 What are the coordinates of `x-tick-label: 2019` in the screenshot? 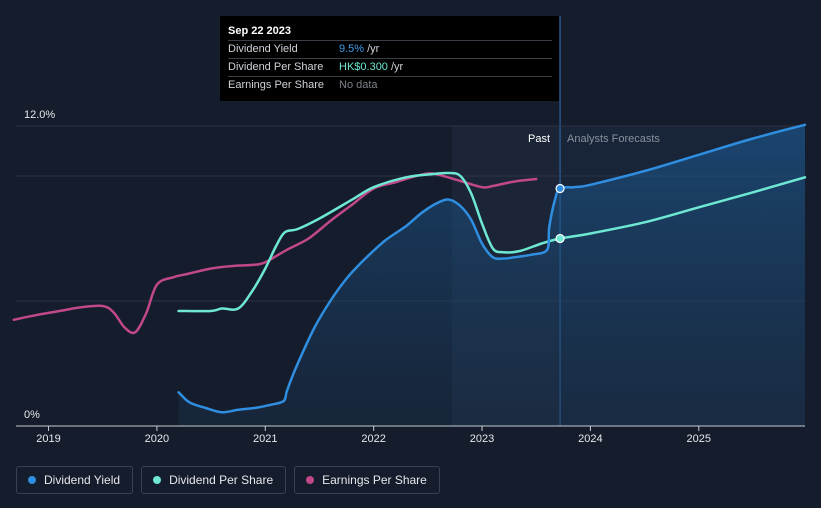 It's located at (48, 439).